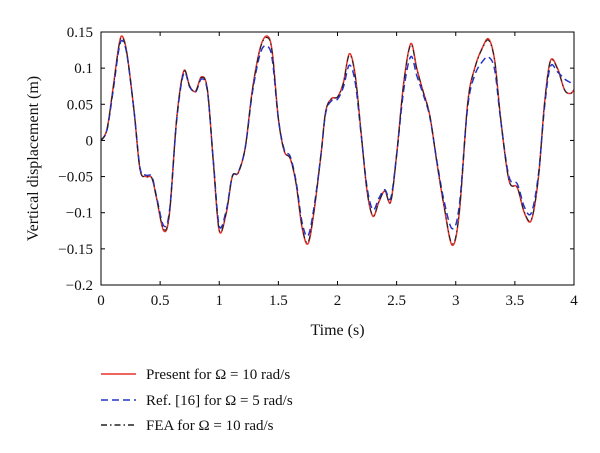 The height and width of the screenshot is (453, 600). I want to click on y-tick-label: 0.1, so click(83, 69).